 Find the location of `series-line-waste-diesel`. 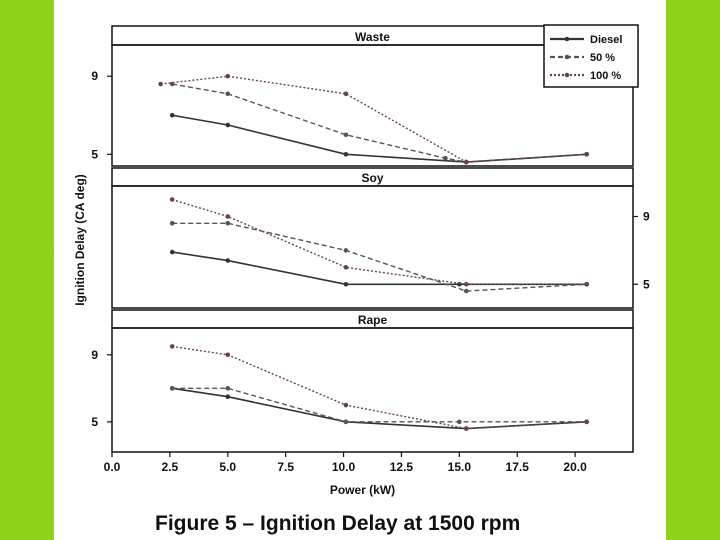

series-line-waste-diesel is located at coordinates (379, 138).